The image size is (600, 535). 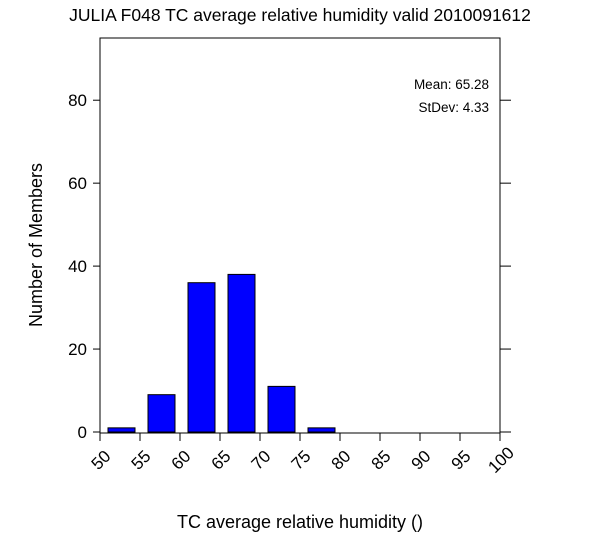 What do you see at coordinates (77, 100) in the screenshot?
I see `y-tick-label-80: 80` at bounding box center [77, 100].